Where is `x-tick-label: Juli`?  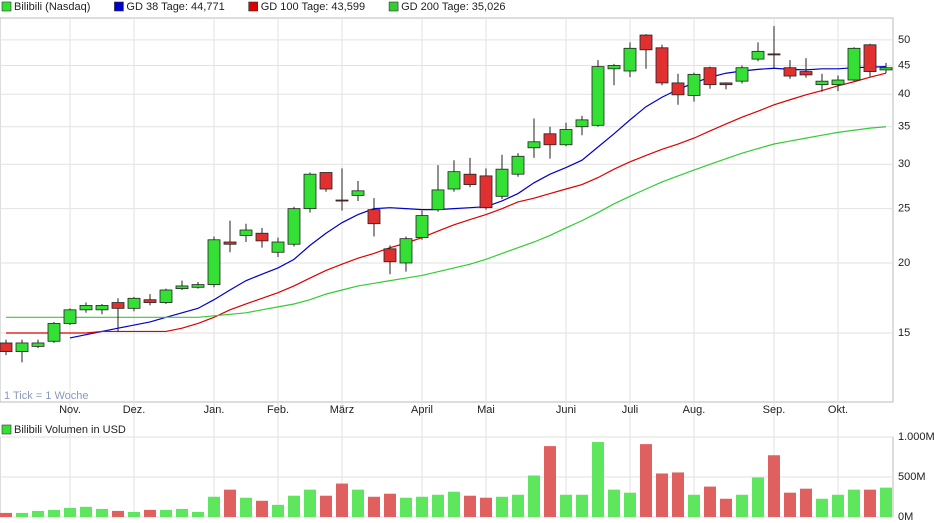 x-tick-label: Juli is located at coordinates (630, 410).